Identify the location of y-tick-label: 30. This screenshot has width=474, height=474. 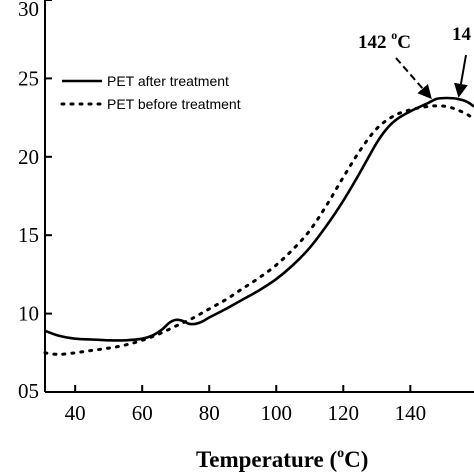
(28, 10).